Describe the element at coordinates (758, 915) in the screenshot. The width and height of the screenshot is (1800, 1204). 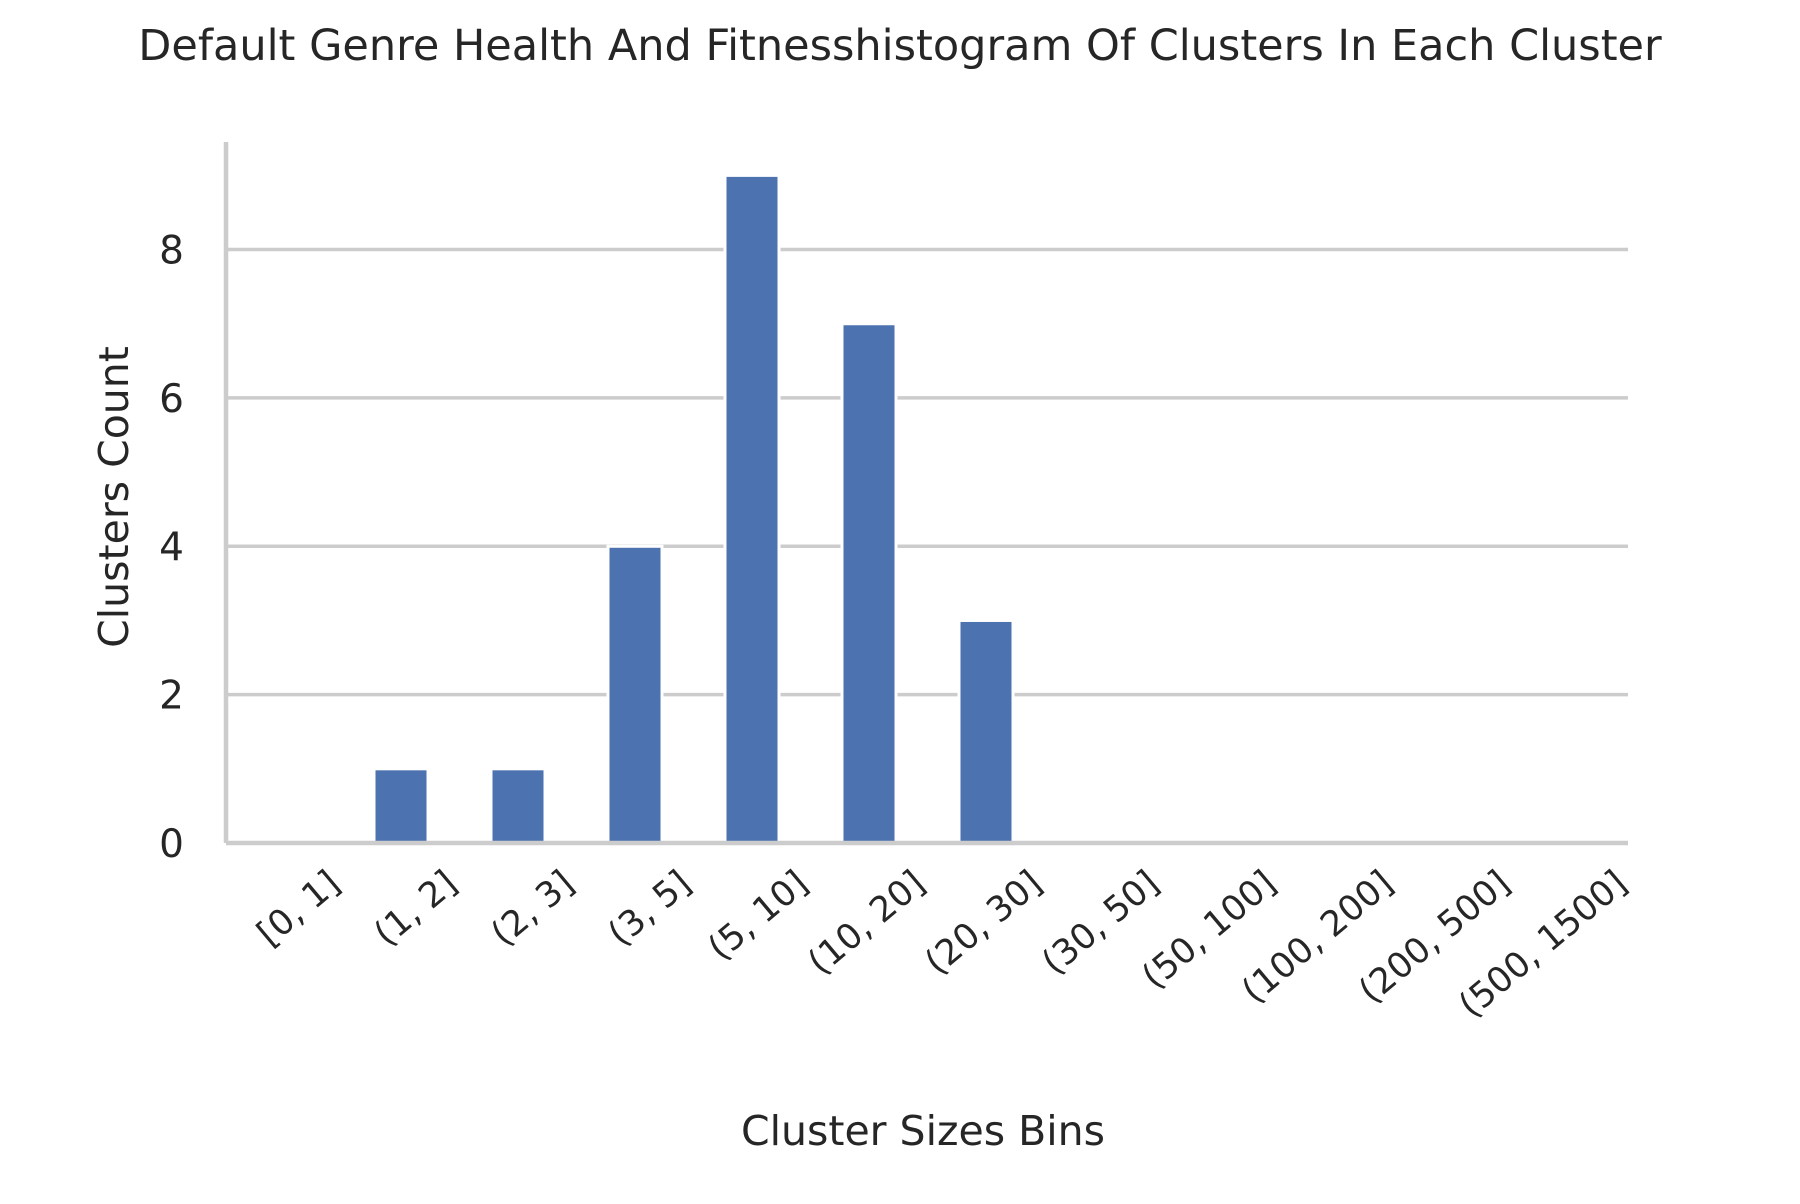
I see `x-tick-label: (5, 10]` at that location.